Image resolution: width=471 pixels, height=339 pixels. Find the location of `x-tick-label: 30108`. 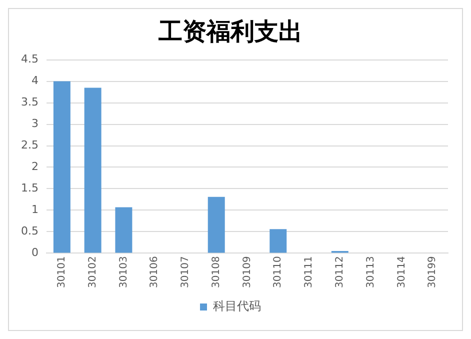

x-tick-label: 30108 is located at coordinates (216, 272).